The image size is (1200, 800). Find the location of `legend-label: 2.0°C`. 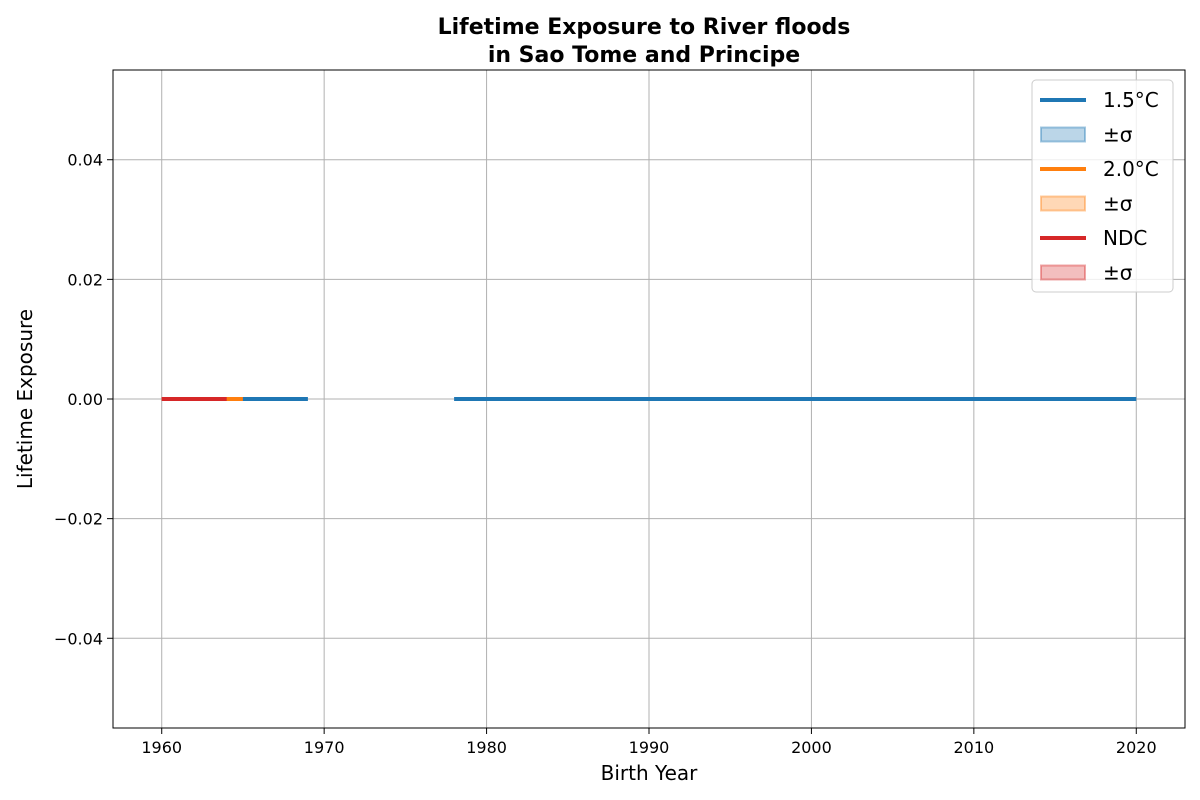

legend-label: 2.0°C is located at coordinates (1131, 169).